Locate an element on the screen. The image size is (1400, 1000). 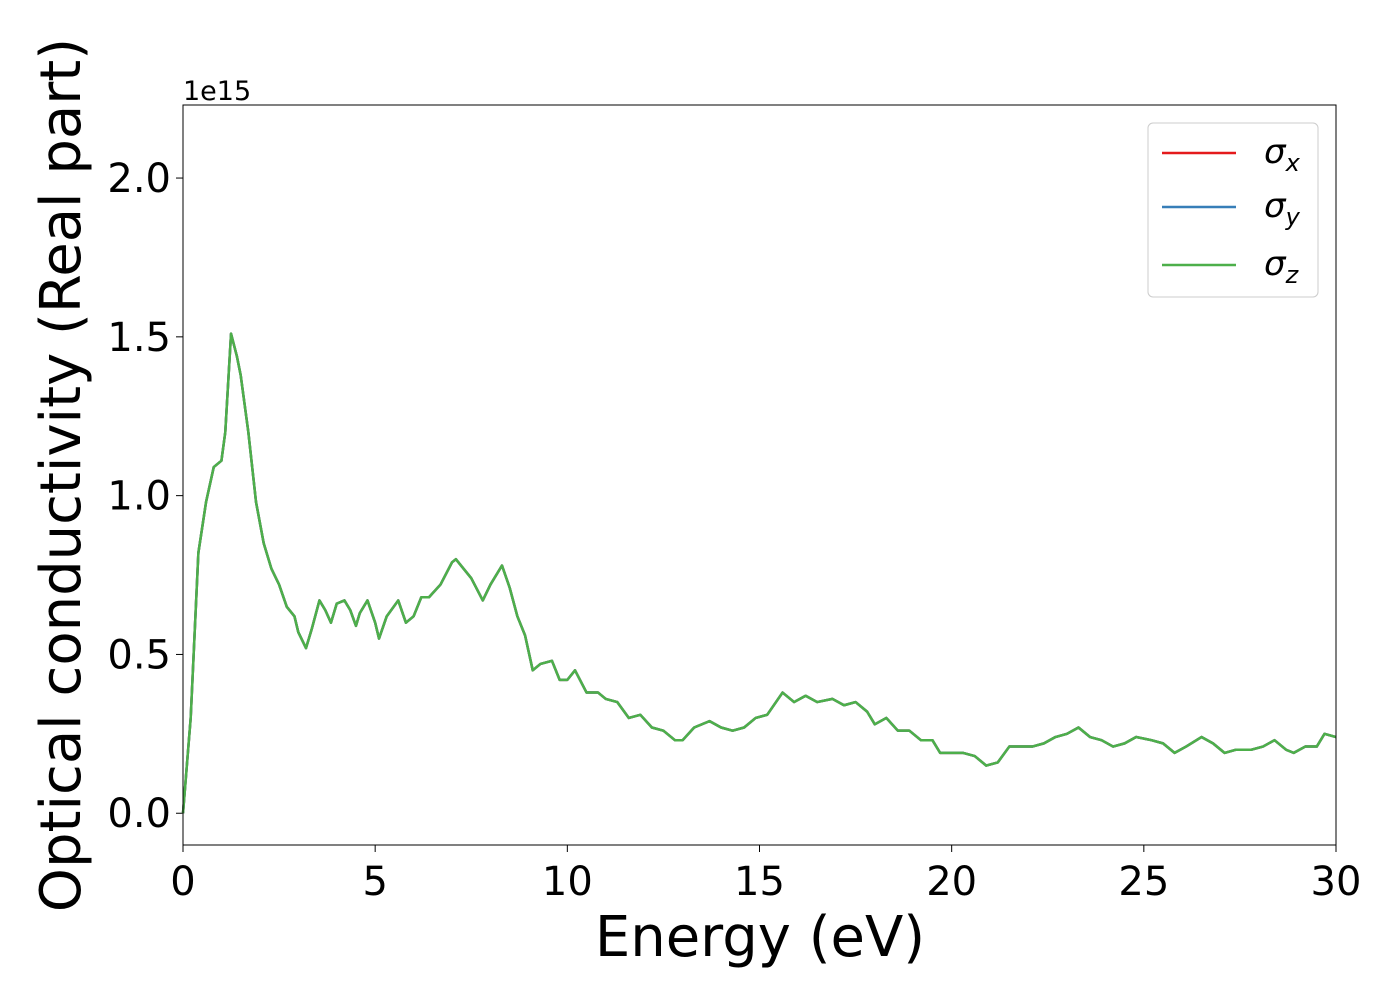
x-tick-label: 30 is located at coordinates (1336, 882).